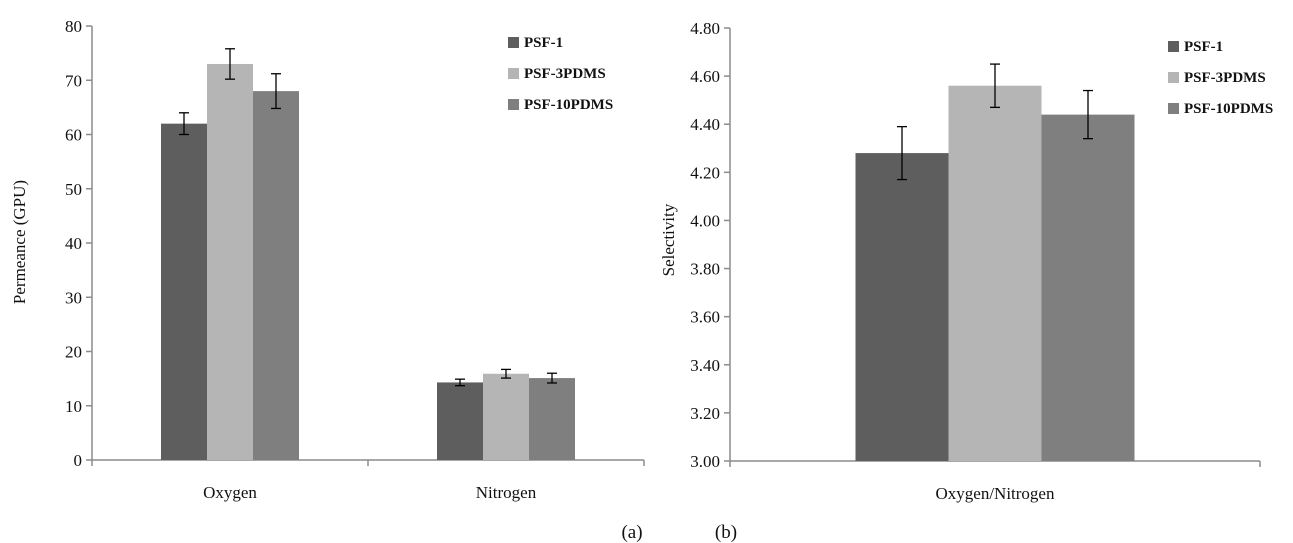  Describe the element at coordinates (73, 297) in the screenshot. I see `panel-a-y-tick-label: 30` at that location.